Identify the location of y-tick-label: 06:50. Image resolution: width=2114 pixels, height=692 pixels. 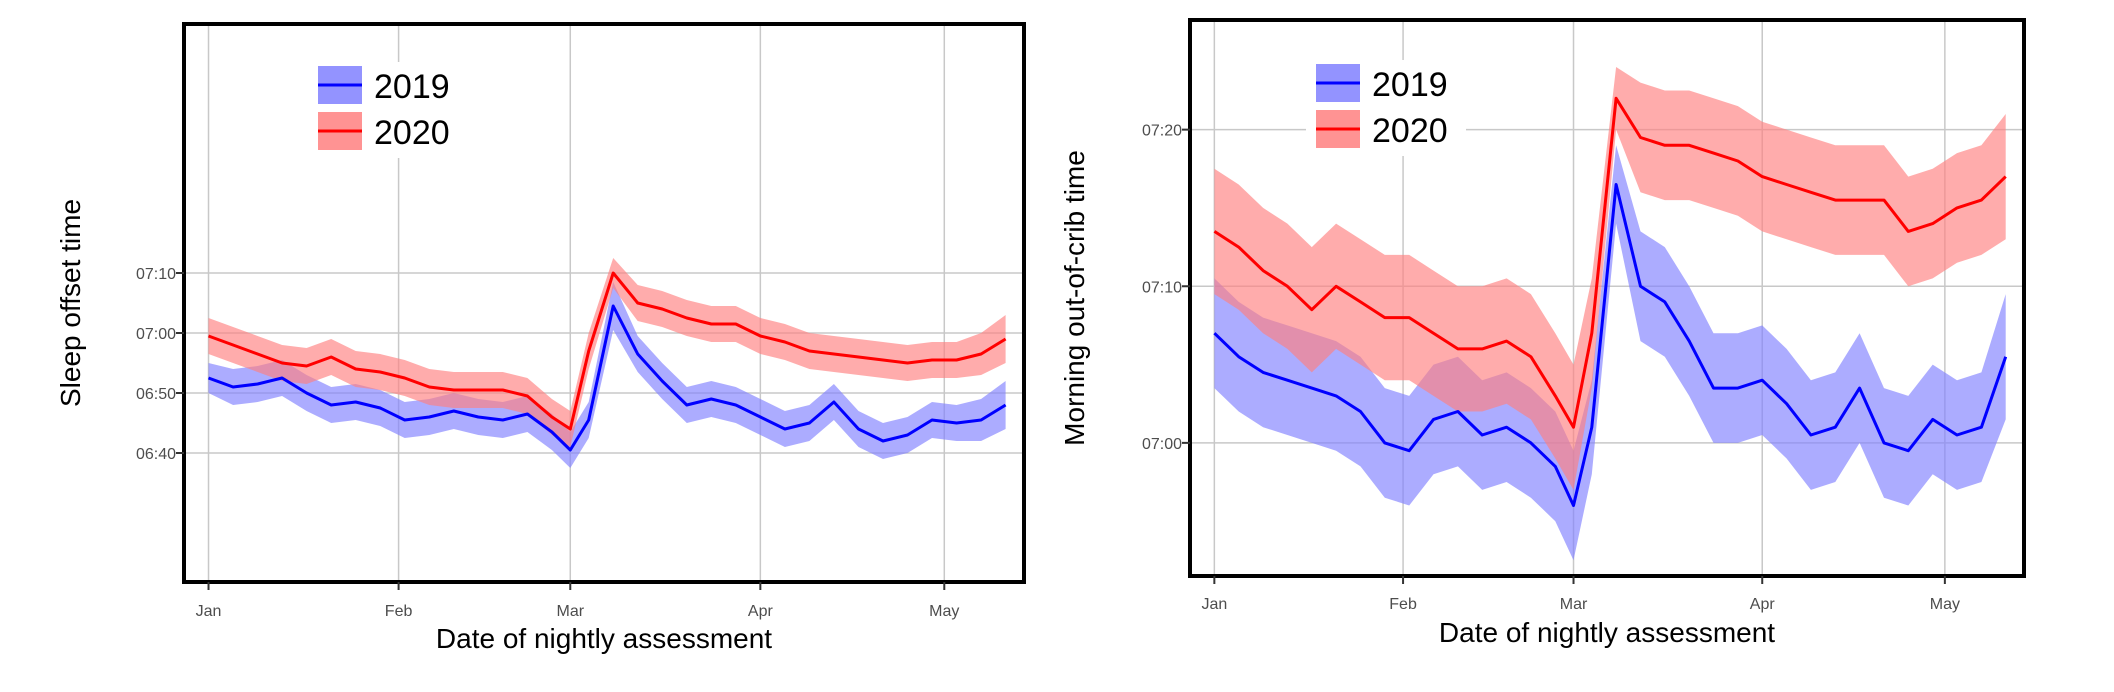
(156, 394).